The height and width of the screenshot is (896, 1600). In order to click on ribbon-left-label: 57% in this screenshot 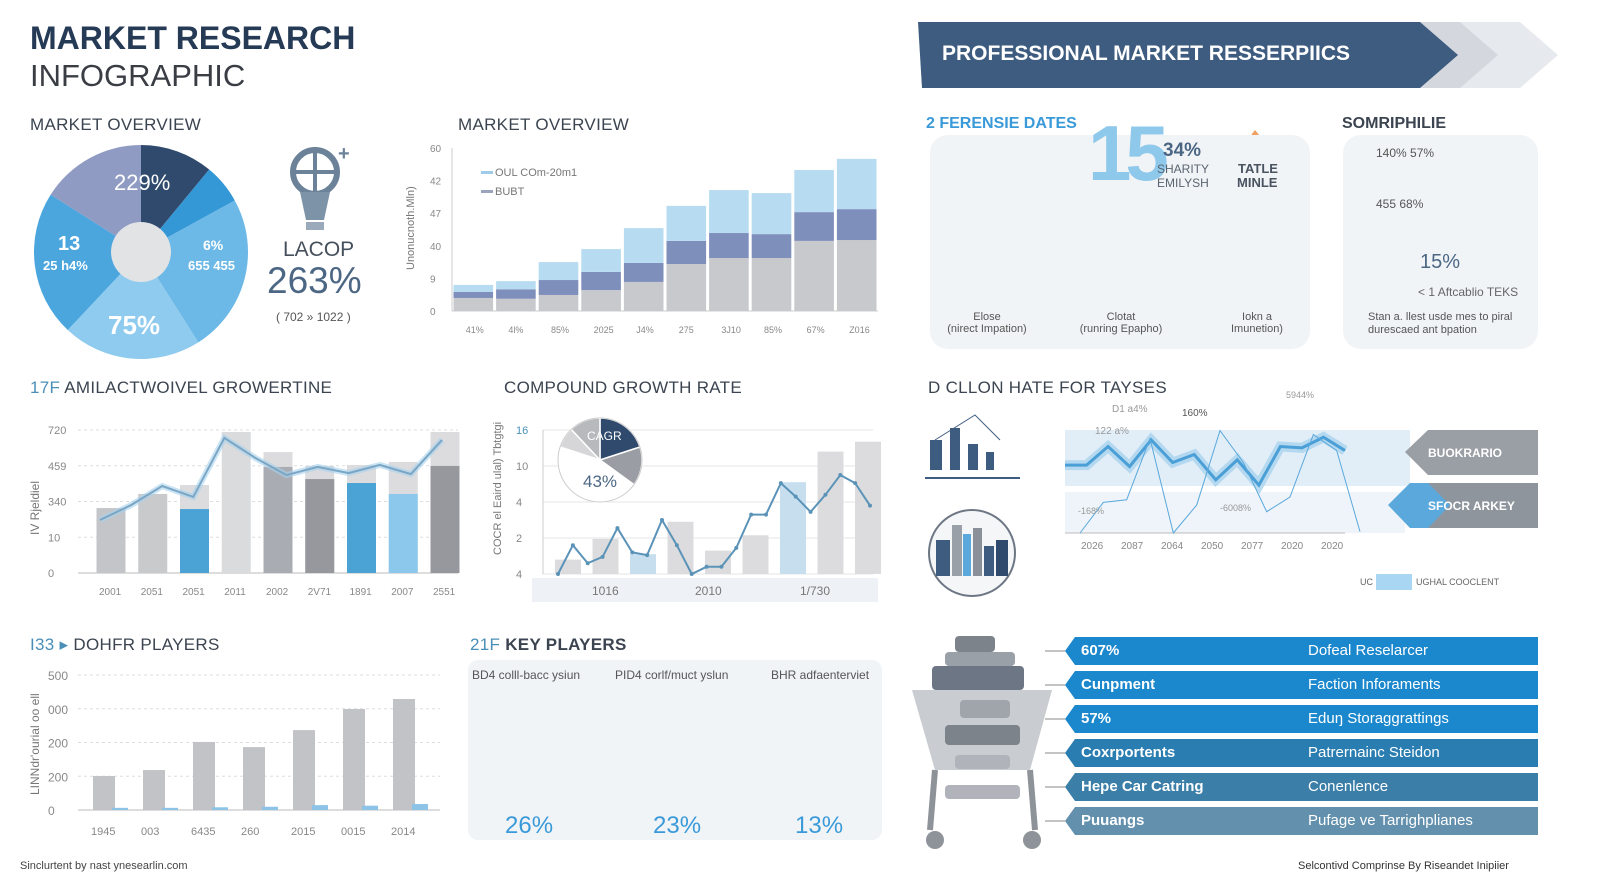, I will do `click(1096, 718)`.